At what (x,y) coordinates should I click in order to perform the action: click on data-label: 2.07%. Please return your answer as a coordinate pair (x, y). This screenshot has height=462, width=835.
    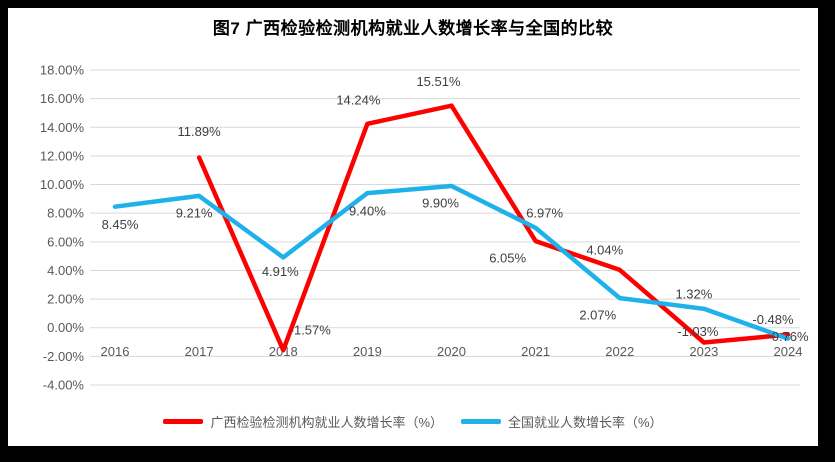
    Looking at the image, I should click on (597, 315).